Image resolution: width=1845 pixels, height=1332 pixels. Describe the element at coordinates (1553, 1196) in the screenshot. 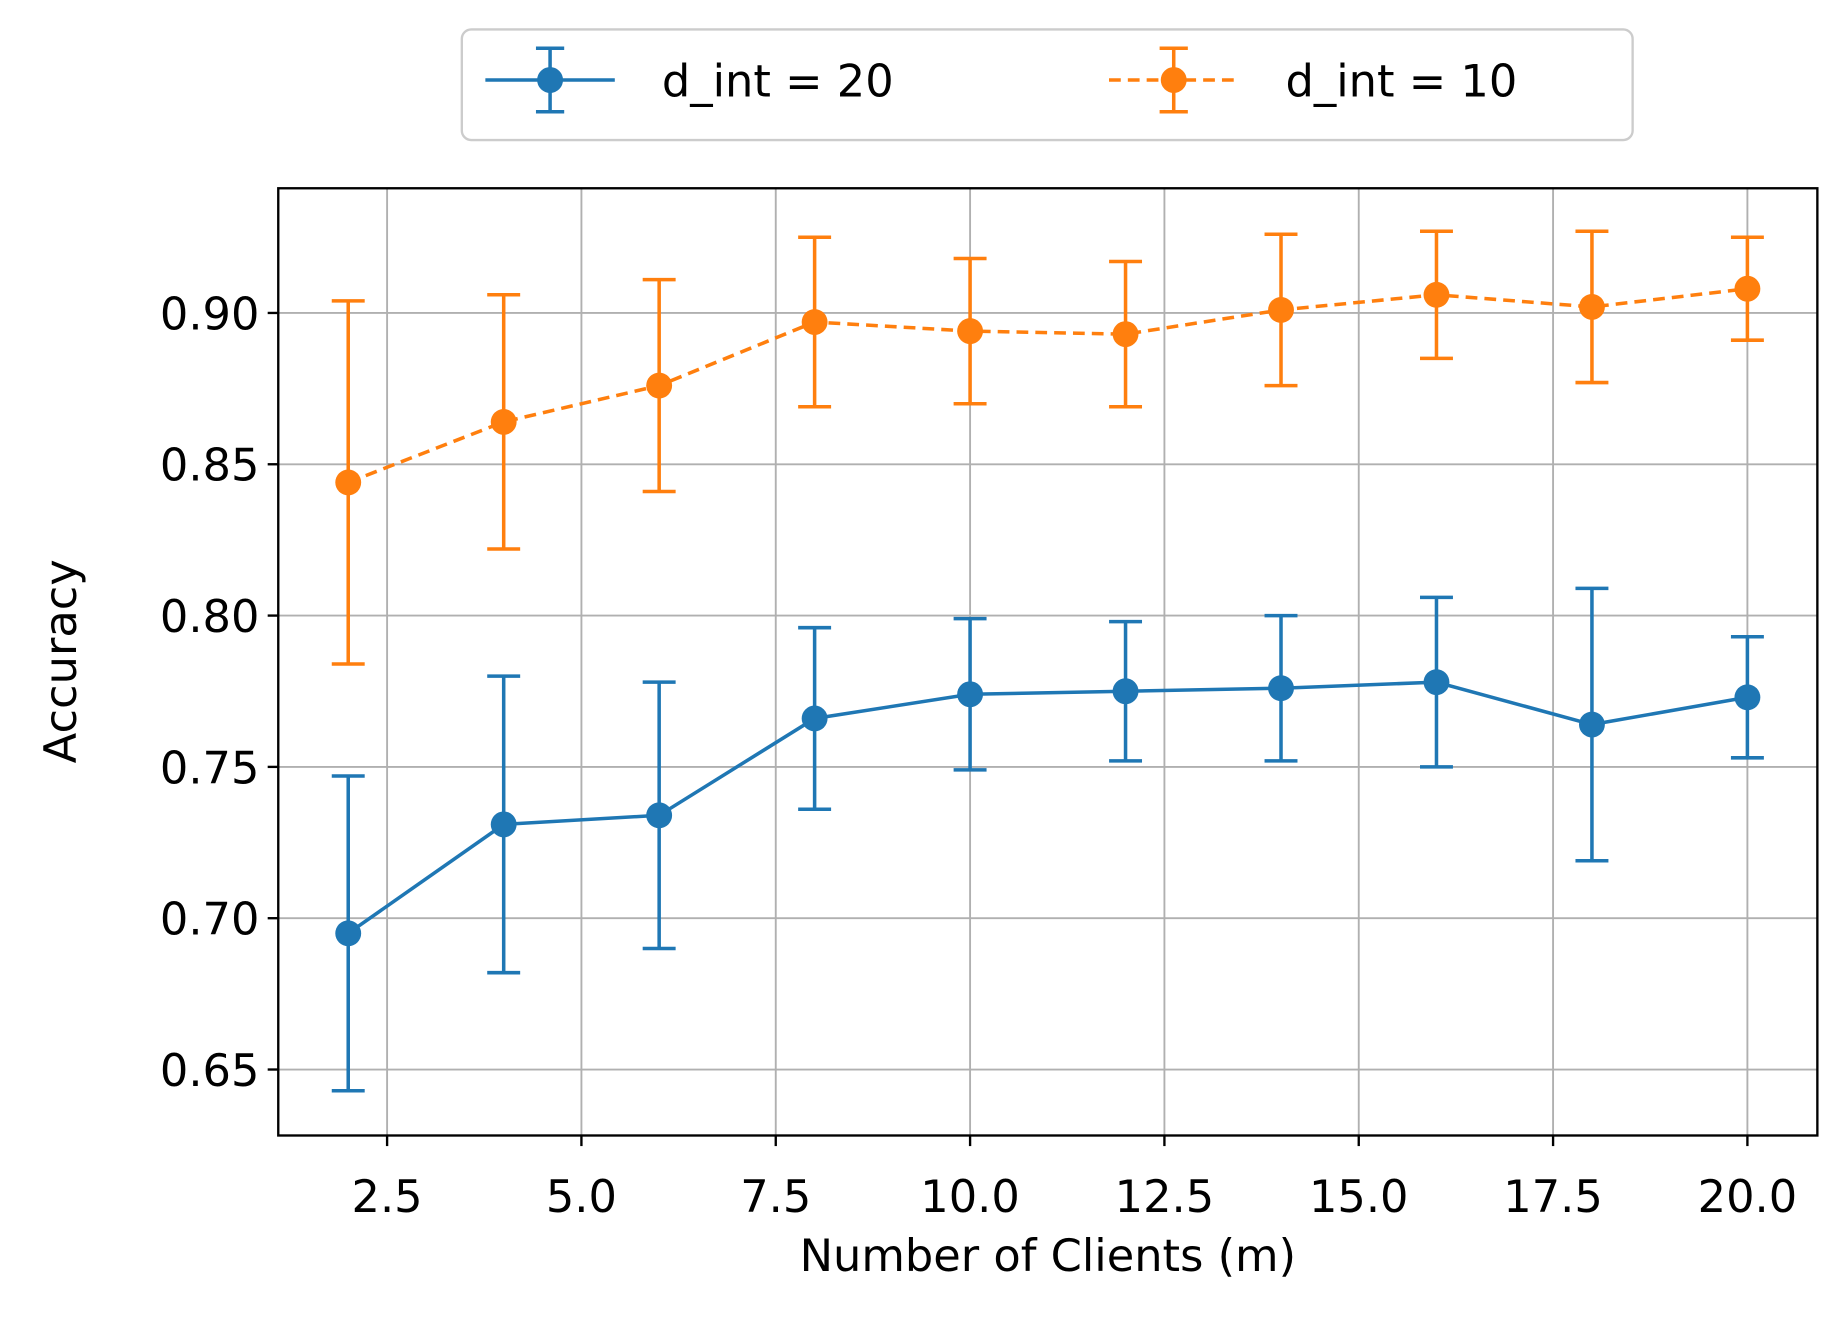

I see `x-tick-label: 17.5` at that location.